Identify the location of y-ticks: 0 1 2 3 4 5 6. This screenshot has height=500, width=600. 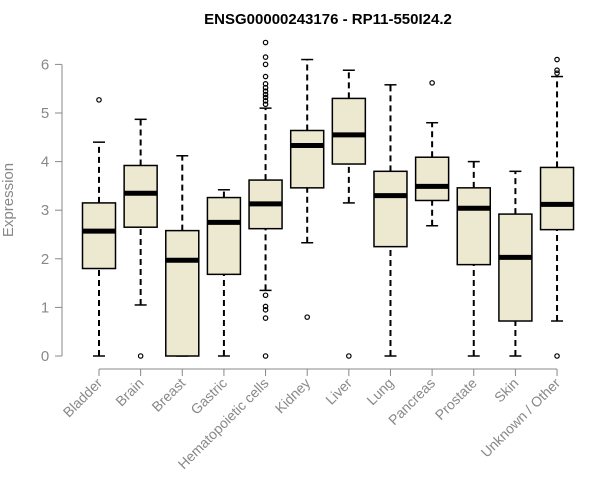
(51, 210).